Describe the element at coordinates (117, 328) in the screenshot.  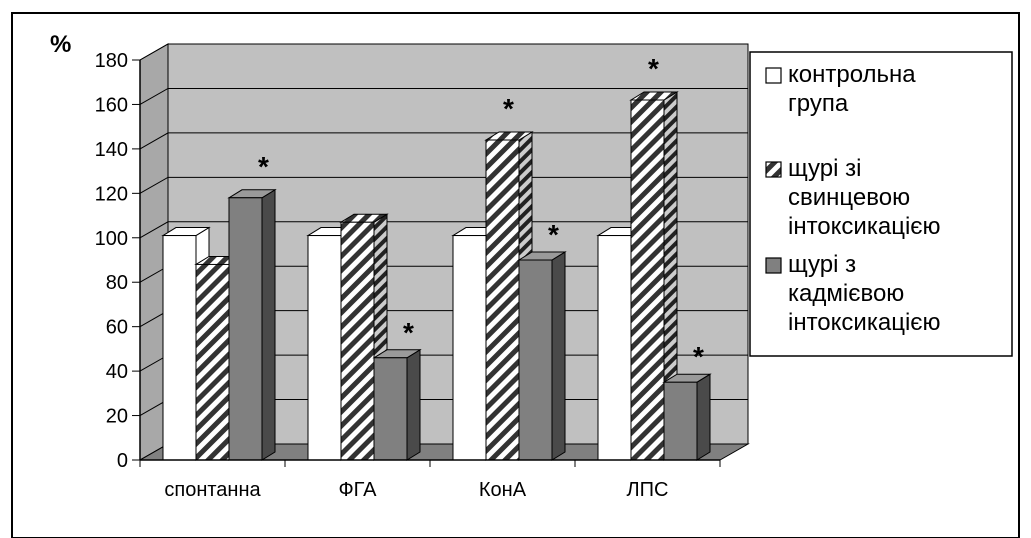
I see `y-tick-label: 60` at that location.